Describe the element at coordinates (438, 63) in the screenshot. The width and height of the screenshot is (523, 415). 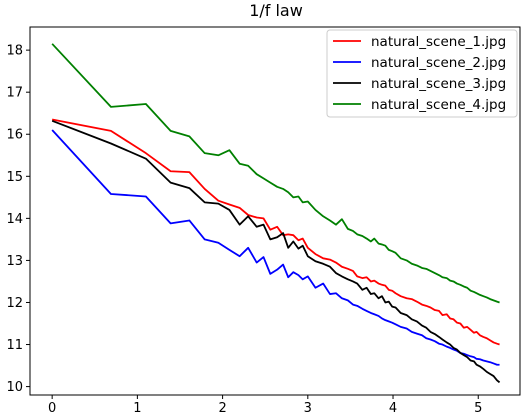
I see `legend-label-2: natural_scene_2.jpg` at that location.